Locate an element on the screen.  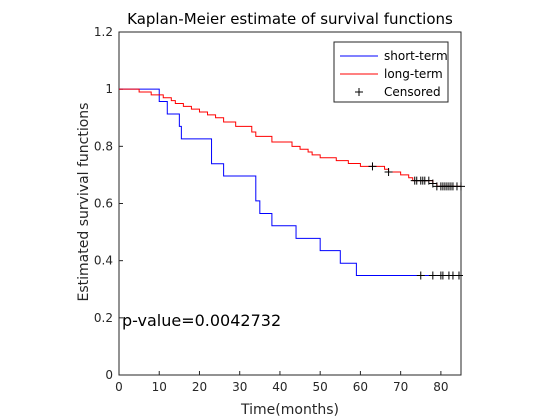
x-axis-ticks: 0 10 20 30 40 50 60 70 80 is located at coordinates (282, 382).